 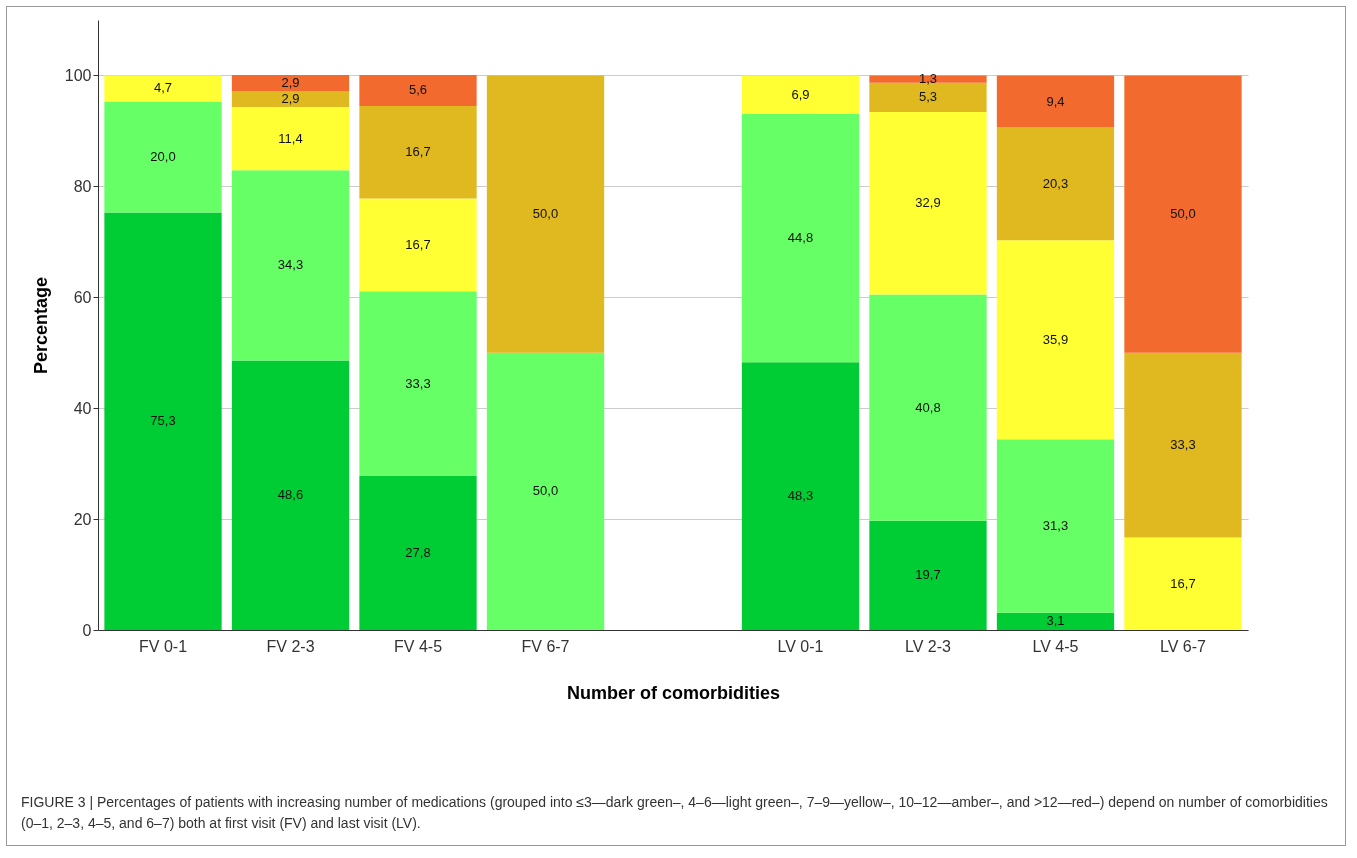 What do you see at coordinates (1055, 646) in the screenshot?
I see `x-tick-label: LV 4-5` at bounding box center [1055, 646].